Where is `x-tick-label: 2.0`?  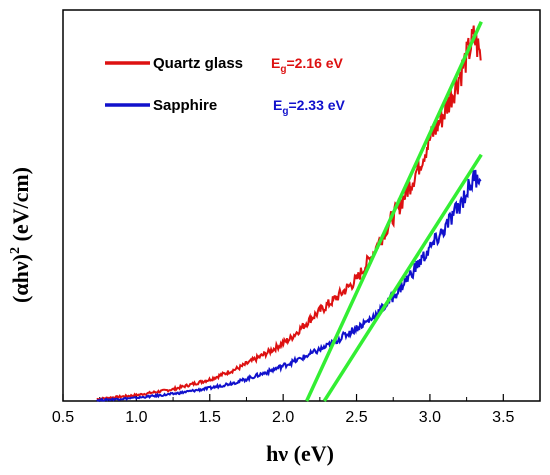
x-tick-label: 2.0 is located at coordinates (283, 417).